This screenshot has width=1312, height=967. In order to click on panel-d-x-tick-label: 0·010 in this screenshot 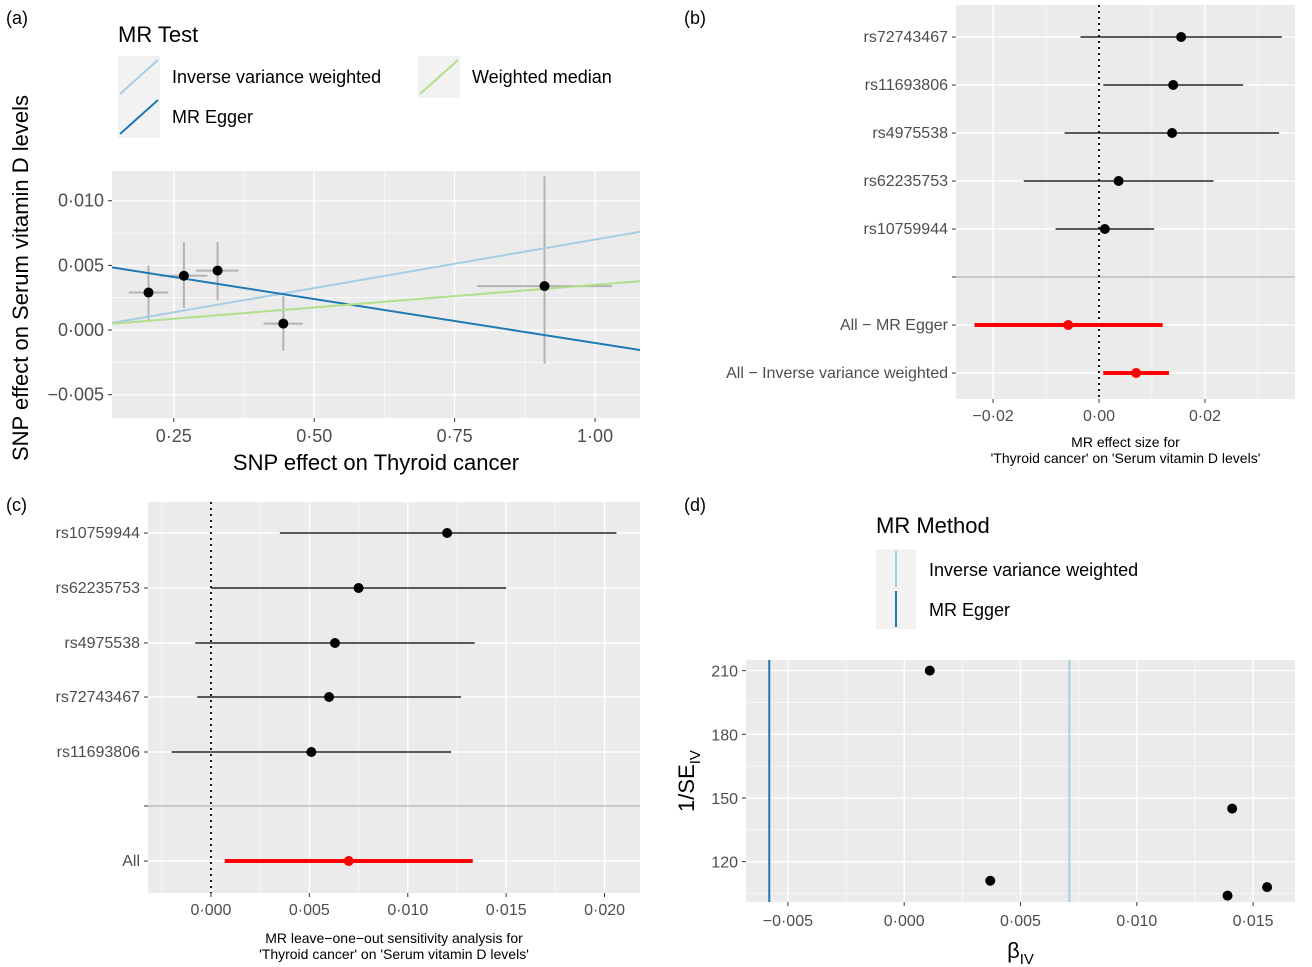, I will do `click(1136, 921)`.